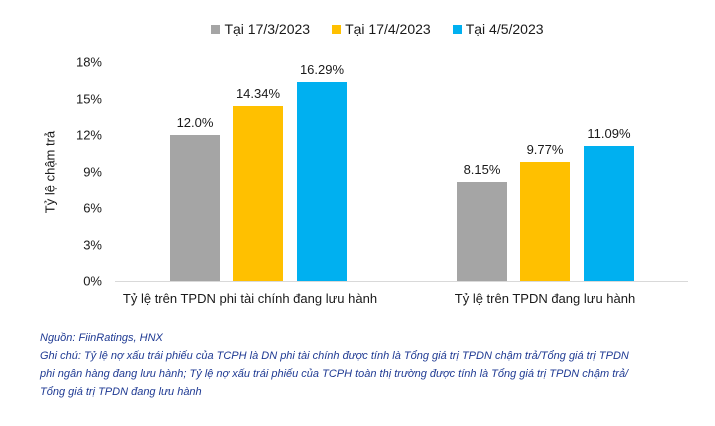  I want to click on data-label: 9.77%, so click(545, 149).